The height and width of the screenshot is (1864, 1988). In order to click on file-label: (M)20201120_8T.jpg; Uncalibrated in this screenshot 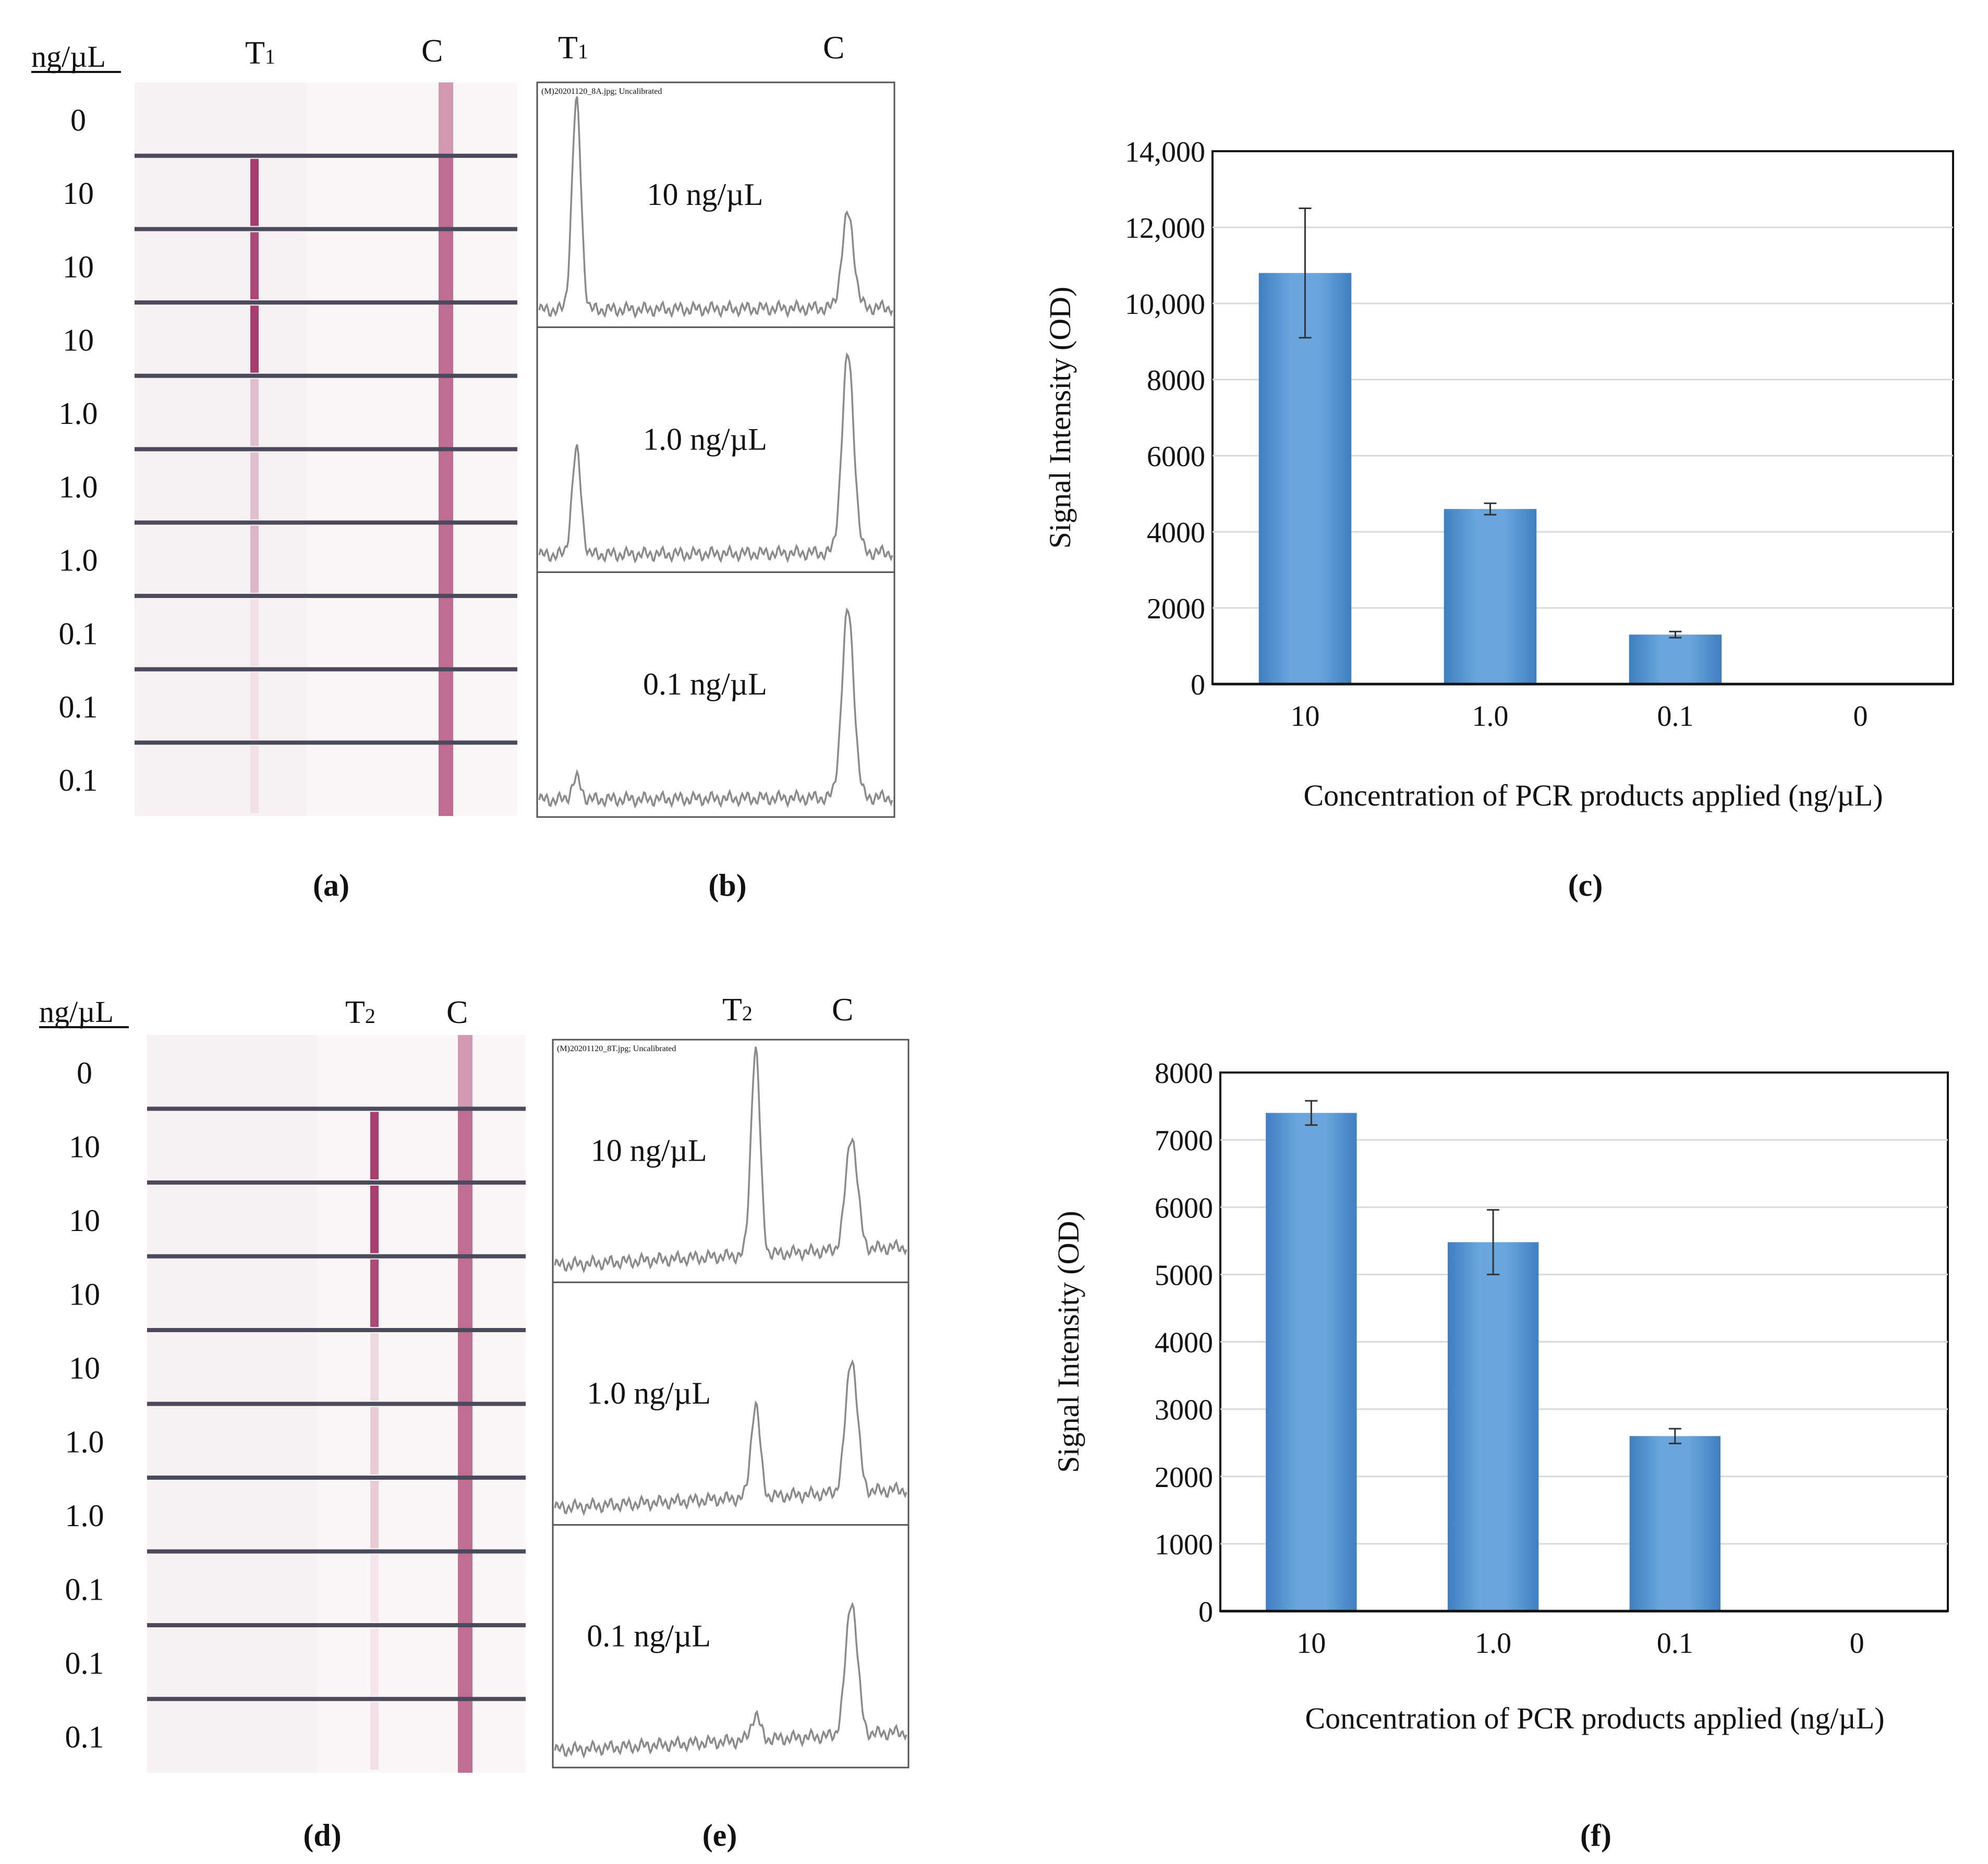, I will do `click(616, 1048)`.